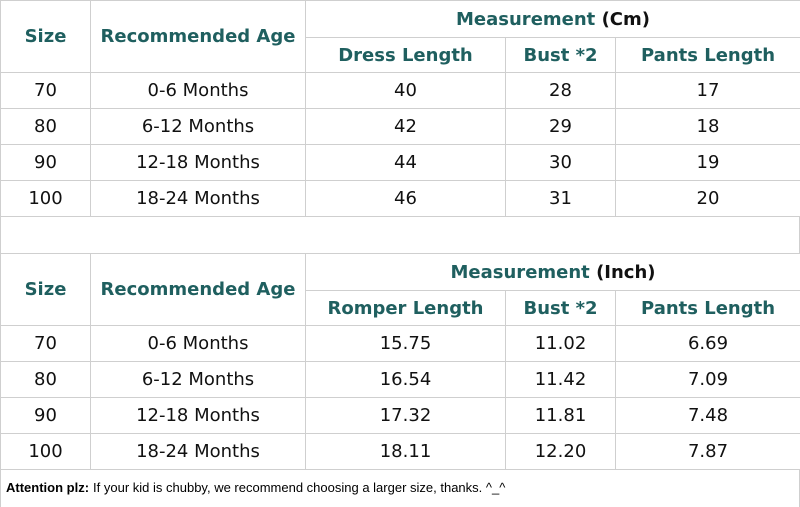 The width and height of the screenshot is (800, 507). I want to click on data-row: 70 0-6 Months 40 28 17, so click(400, 90).